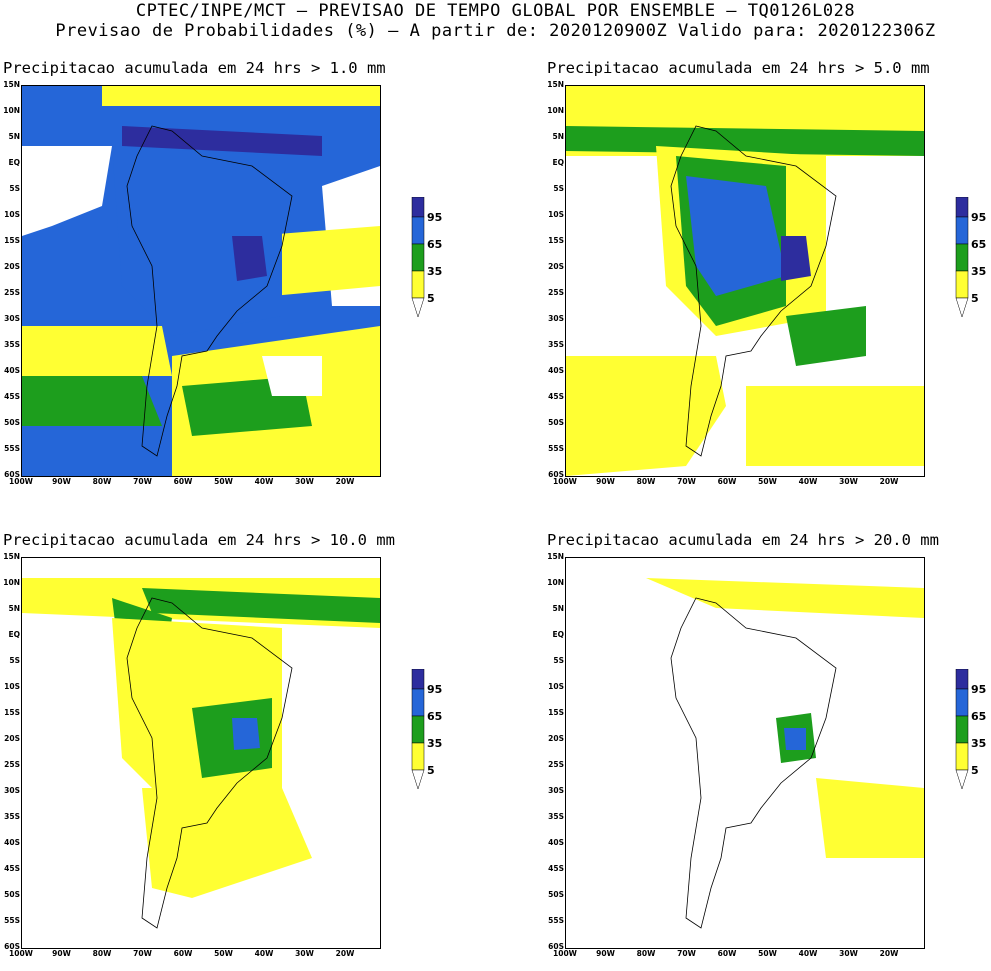  What do you see at coordinates (345, 481) in the screenshot?
I see `lon-tick-label: 20W` at bounding box center [345, 481].